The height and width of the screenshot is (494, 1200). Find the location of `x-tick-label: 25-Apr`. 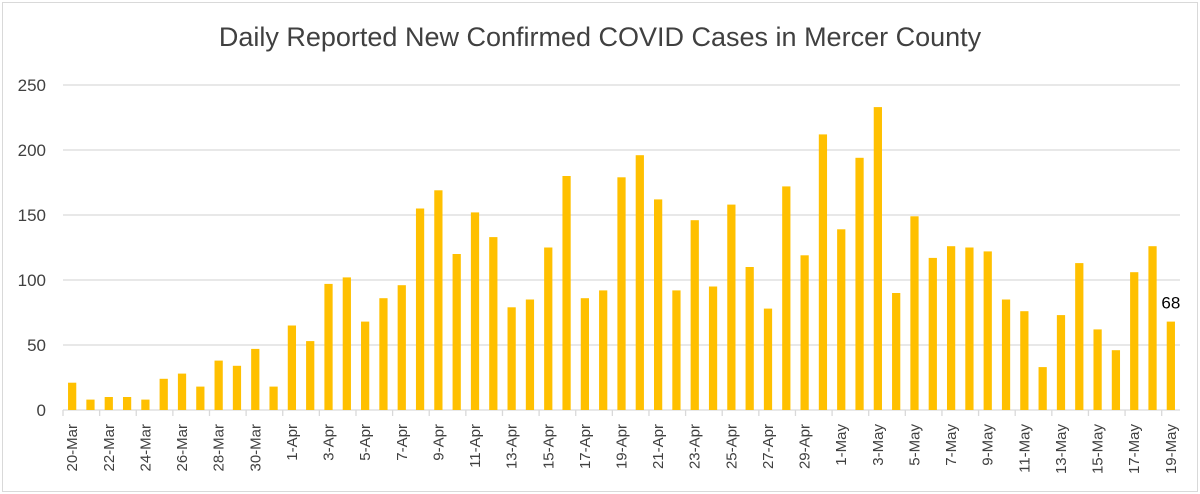

x-tick-label: 25-Apr is located at coordinates (731, 446).